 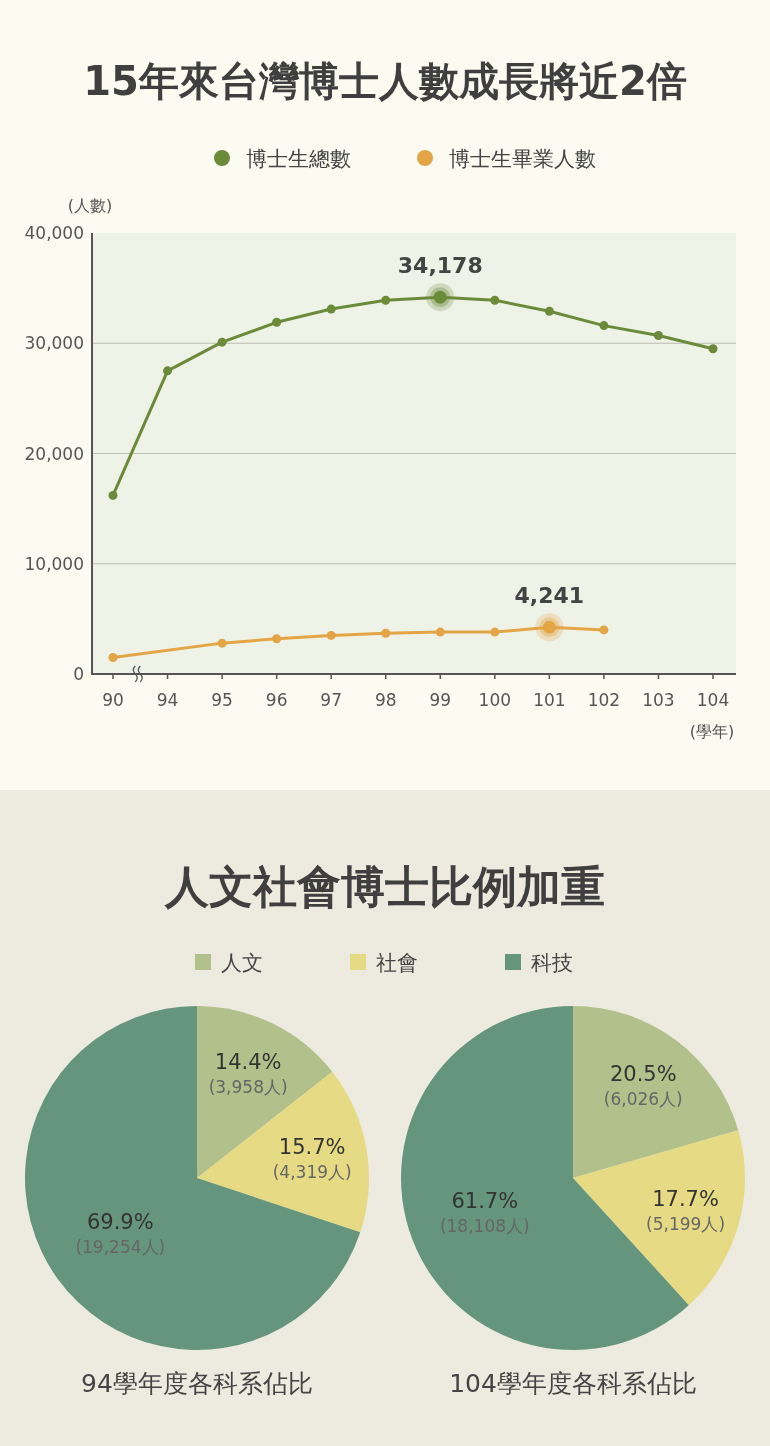 I want to click on x-tick-label: 100, so click(x=495, y=700).